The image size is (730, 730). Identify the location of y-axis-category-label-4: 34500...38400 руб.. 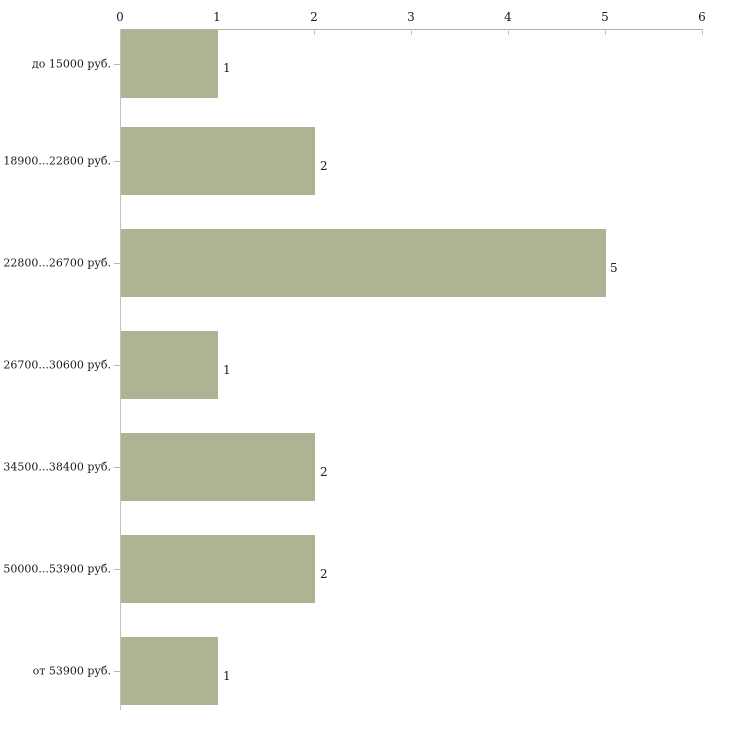
(57, 467).